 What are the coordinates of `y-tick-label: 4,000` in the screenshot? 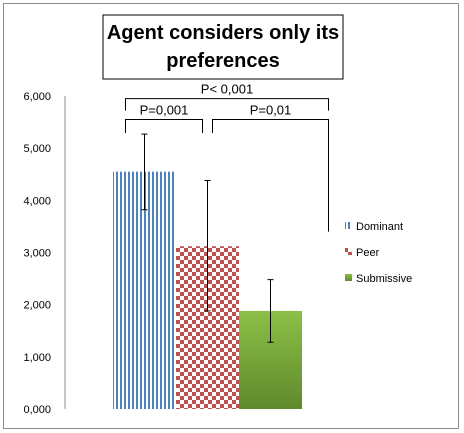 It's located at (37, 201).